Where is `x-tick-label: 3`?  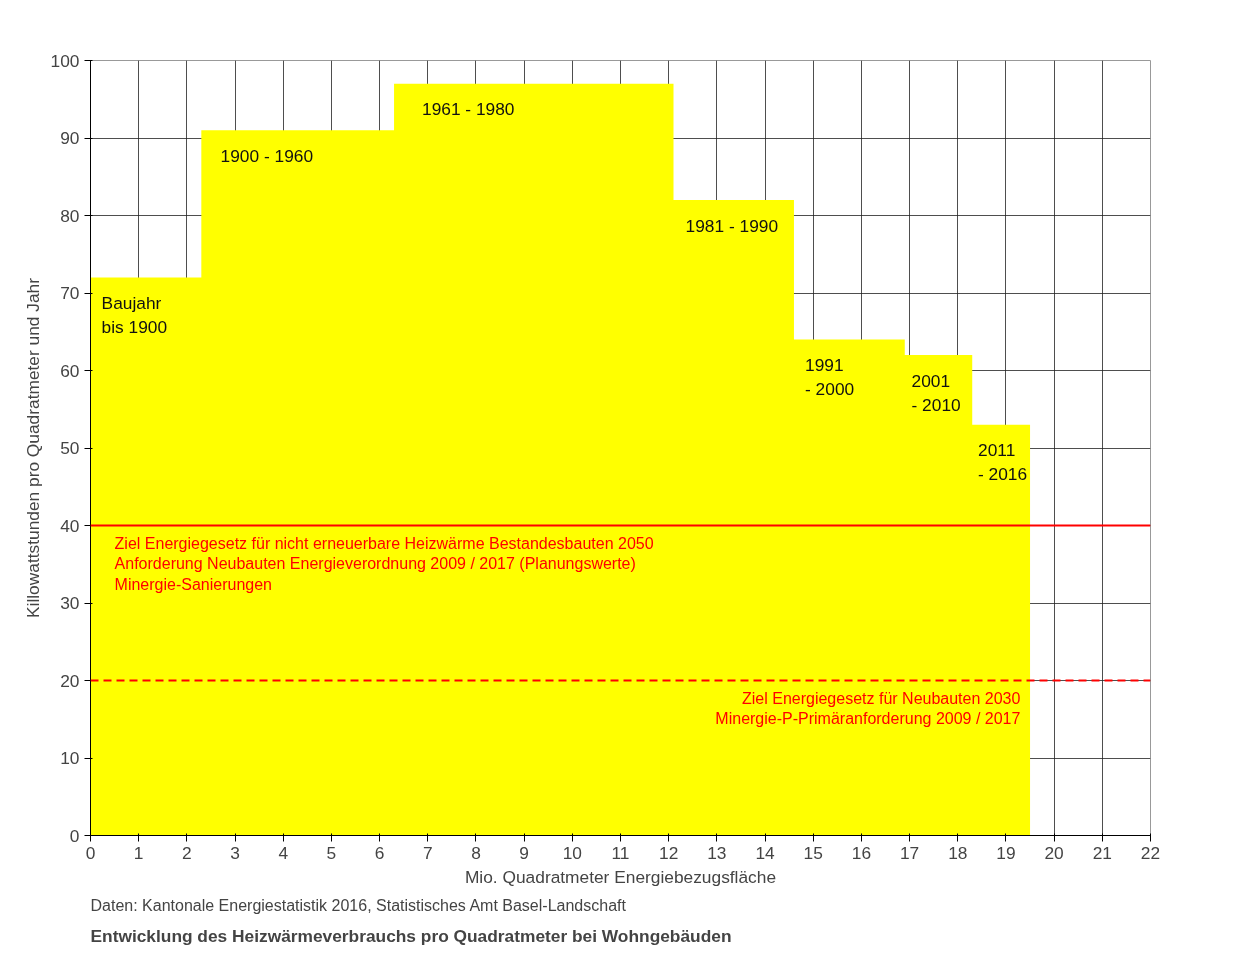
x-tick-label: 3 is located at coordinates (235, 852).